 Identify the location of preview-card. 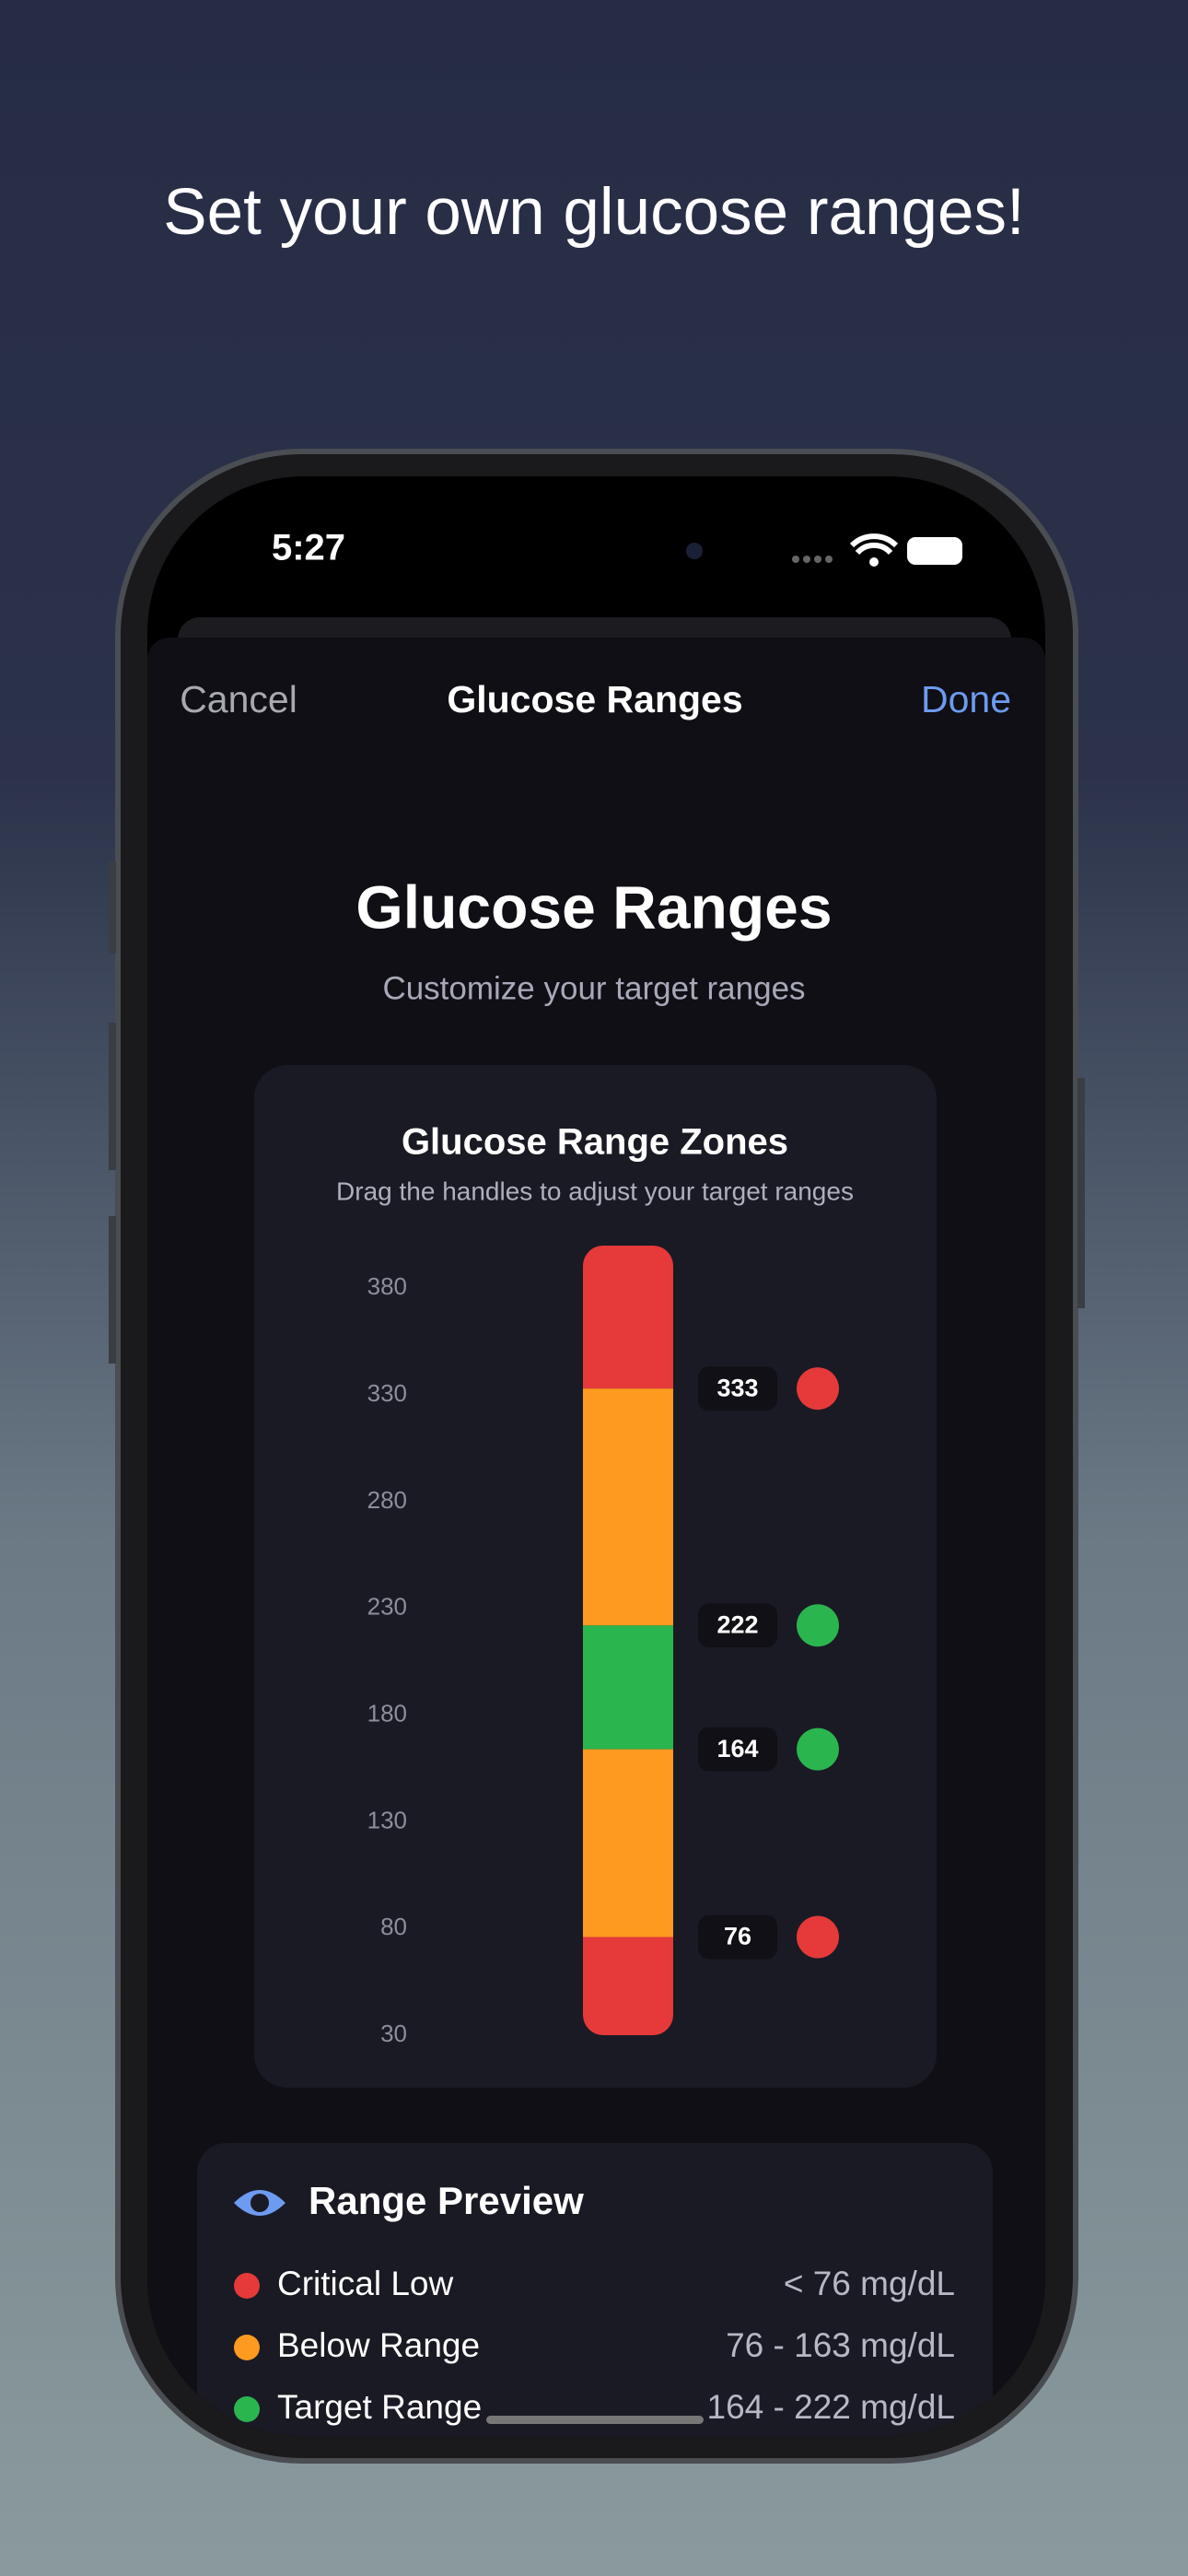
(595, 2289).